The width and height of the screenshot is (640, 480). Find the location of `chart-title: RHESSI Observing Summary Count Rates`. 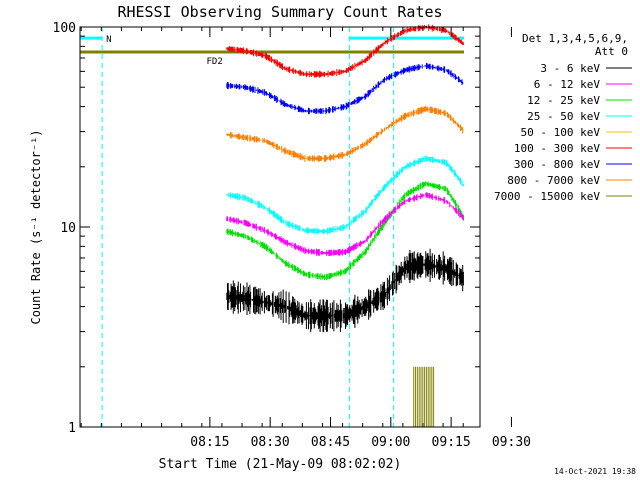

chart-title: RHESSI Observing Summary Count Rates is located at coordinates (279, 12).